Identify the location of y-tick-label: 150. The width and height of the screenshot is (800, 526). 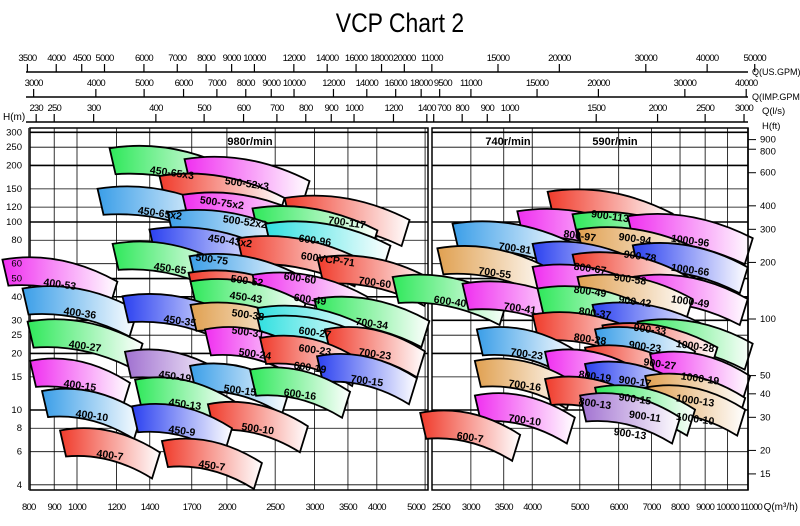
(14, 189).